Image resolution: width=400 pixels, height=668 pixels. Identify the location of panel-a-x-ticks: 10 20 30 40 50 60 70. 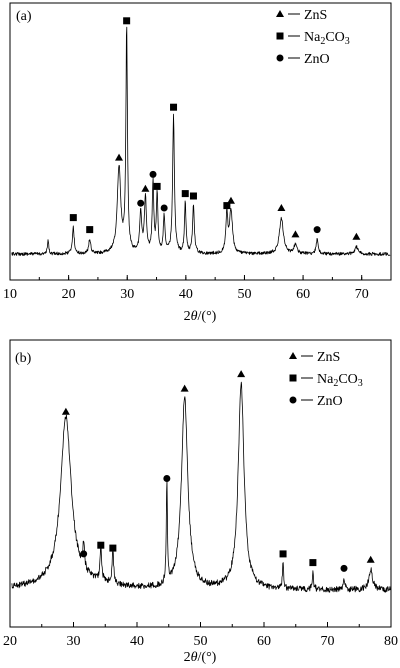
(197, 288).